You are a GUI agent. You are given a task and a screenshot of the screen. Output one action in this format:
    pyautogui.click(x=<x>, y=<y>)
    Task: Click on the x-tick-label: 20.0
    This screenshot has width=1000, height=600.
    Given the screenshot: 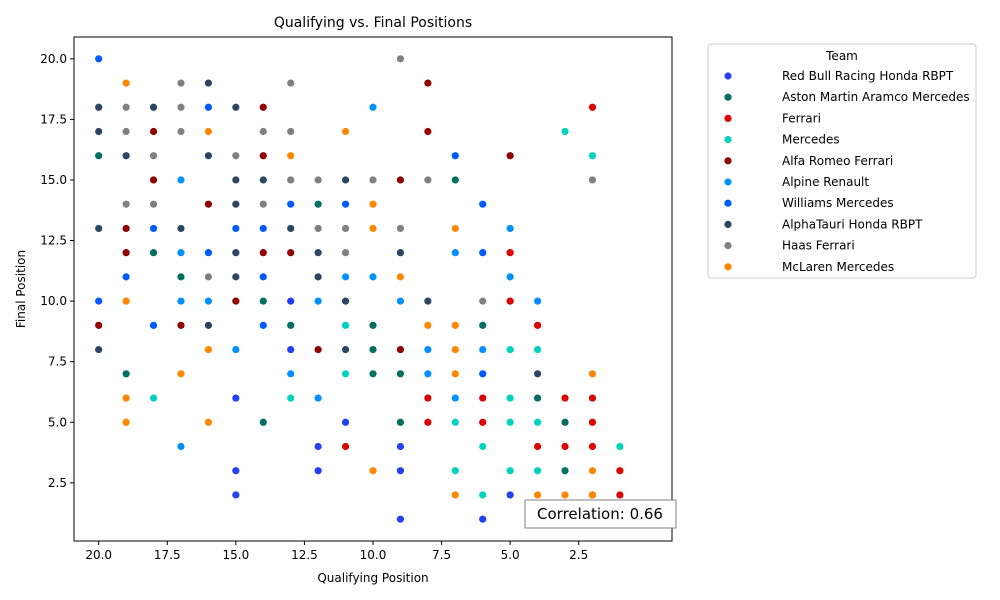 What is the action you would take?
    pyautogui.click(x=98, y=555)
    